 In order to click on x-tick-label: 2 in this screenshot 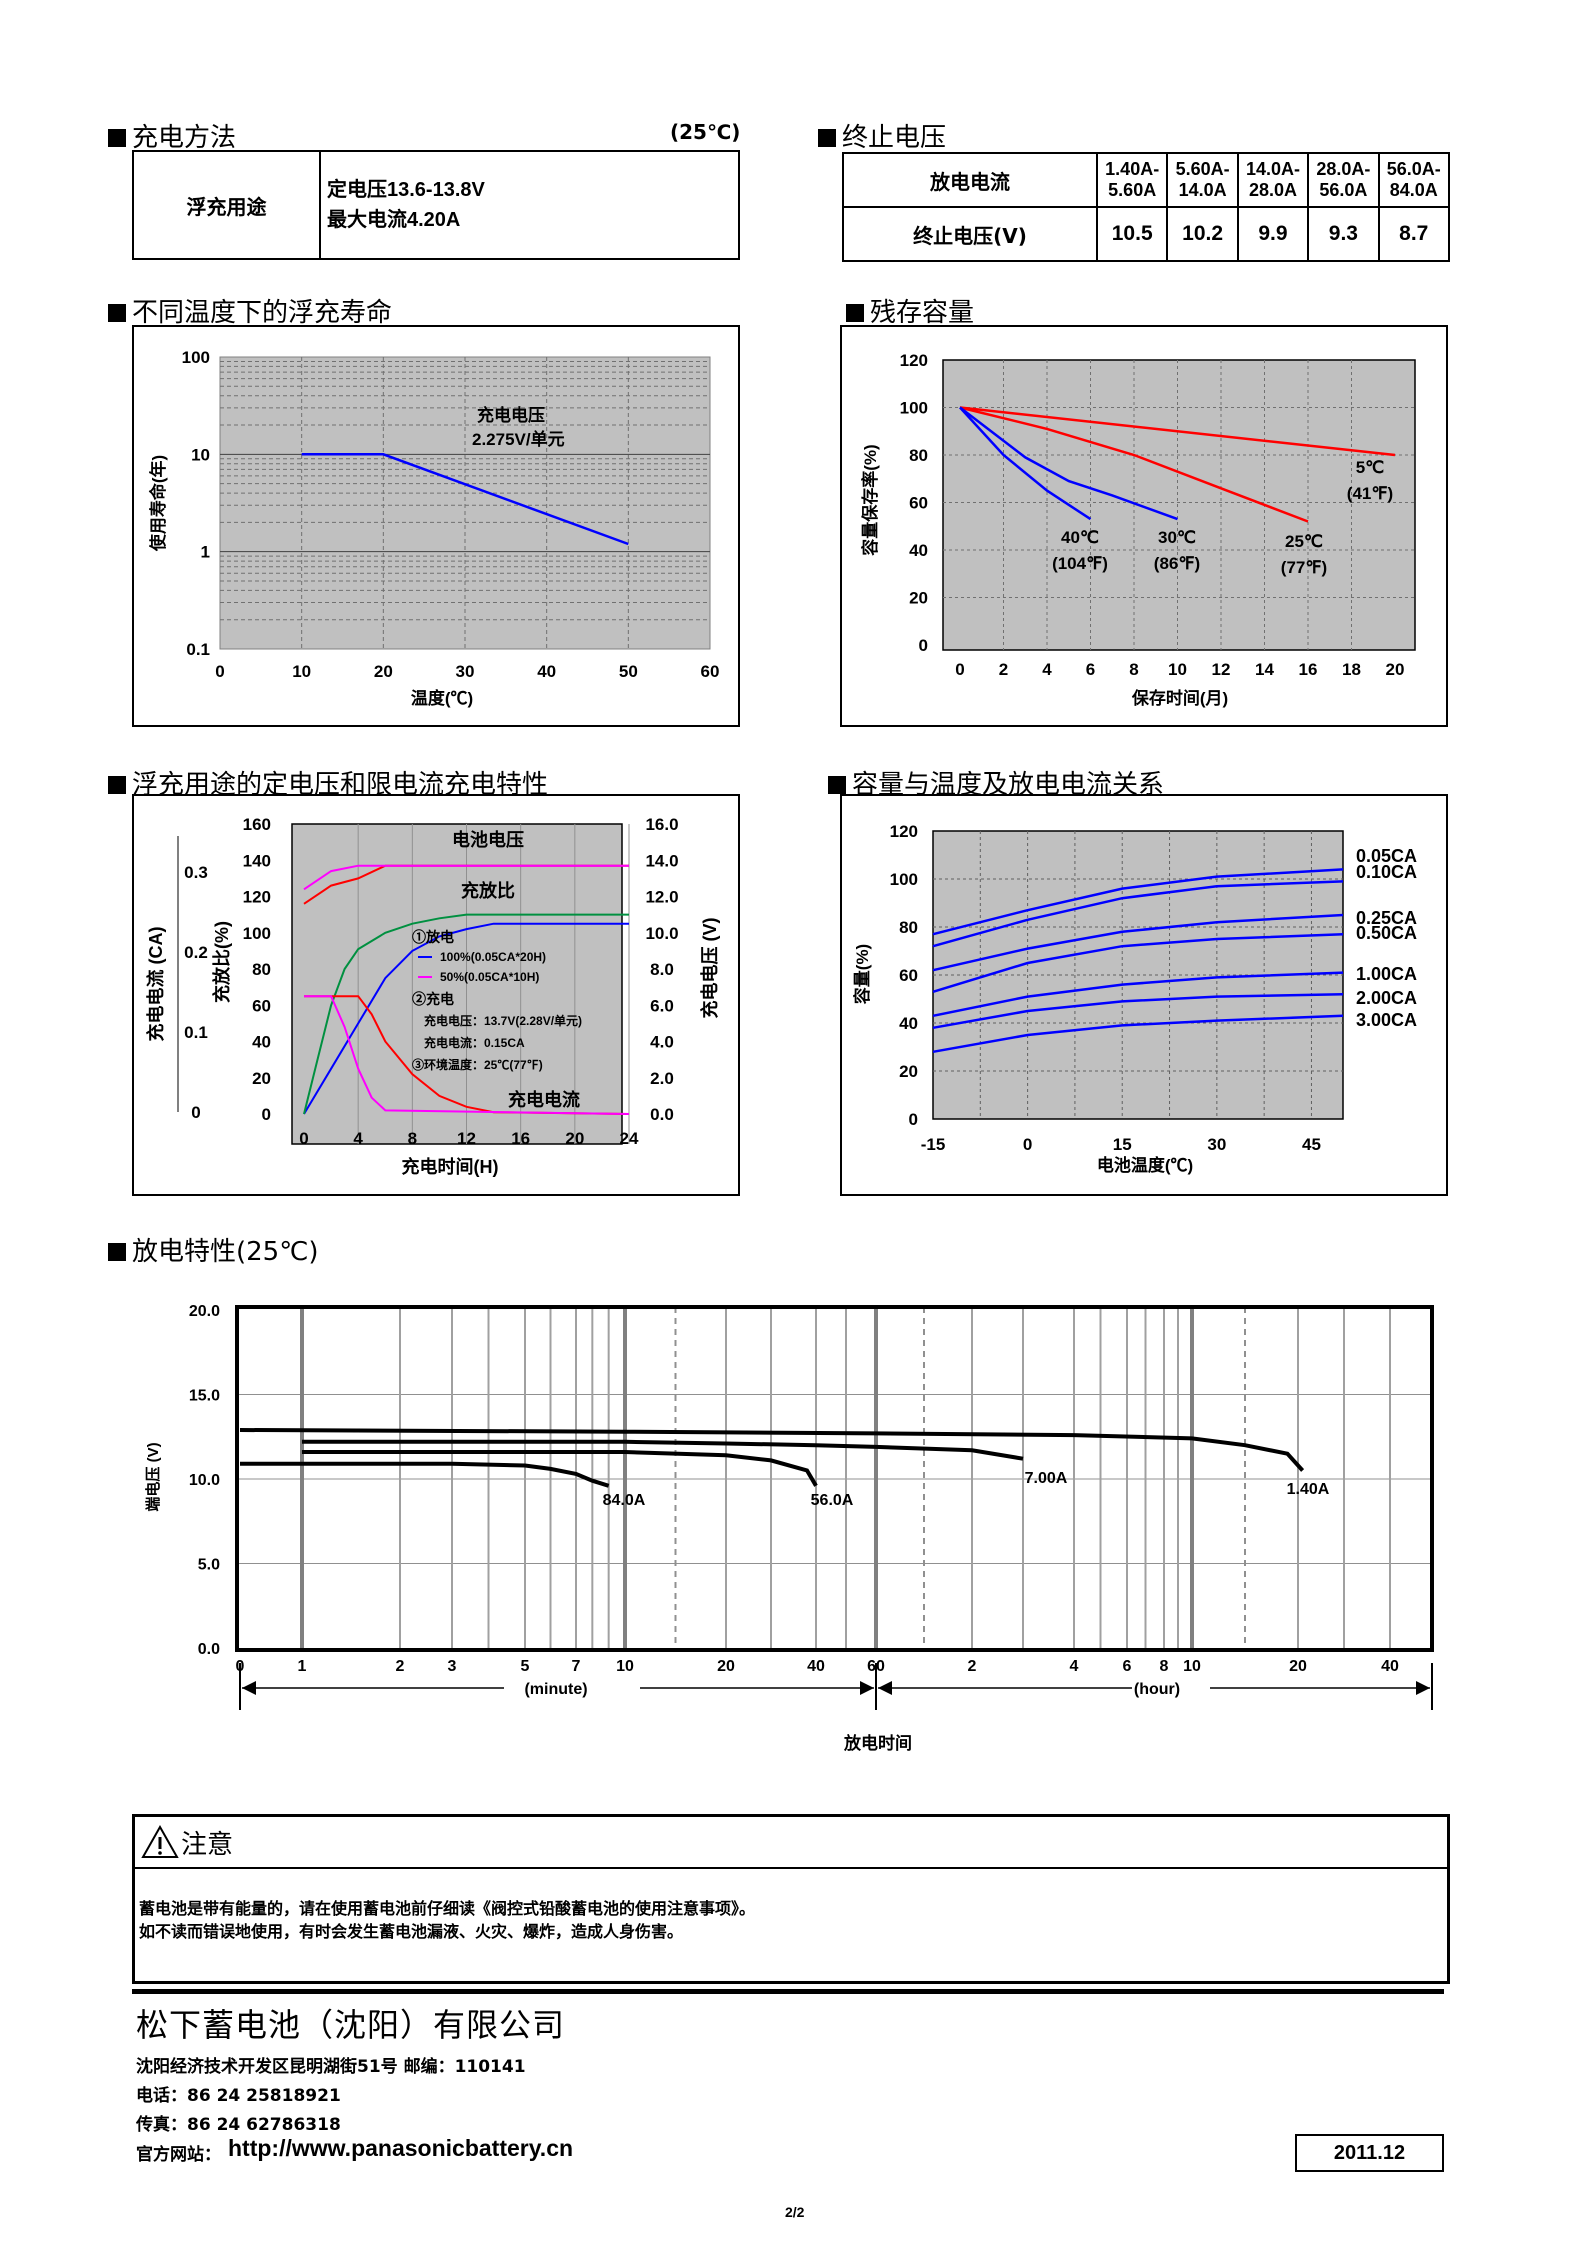, I will do `click(400, 1666)`.